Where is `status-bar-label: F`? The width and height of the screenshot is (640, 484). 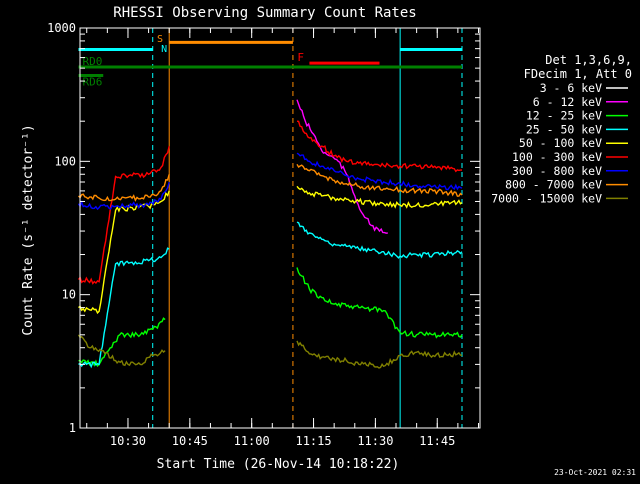 status-bar-label: F is located at coordinates (300, 57).